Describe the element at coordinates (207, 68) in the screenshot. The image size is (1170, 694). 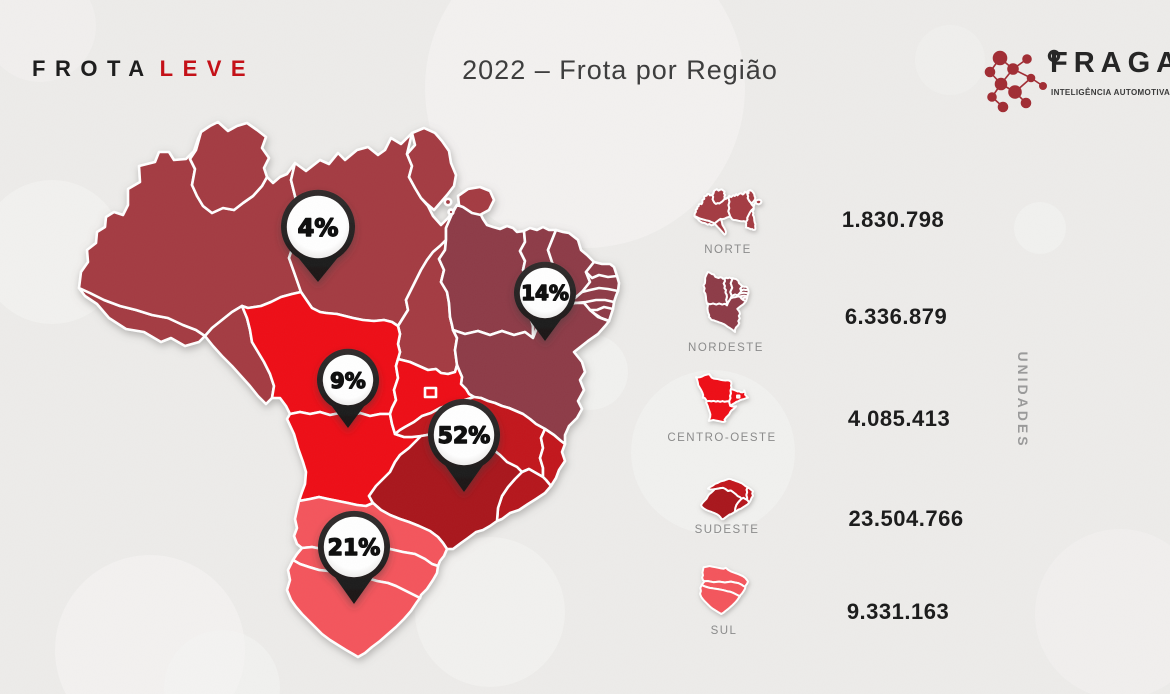
I see `brand-accent: LEVE` at that location.